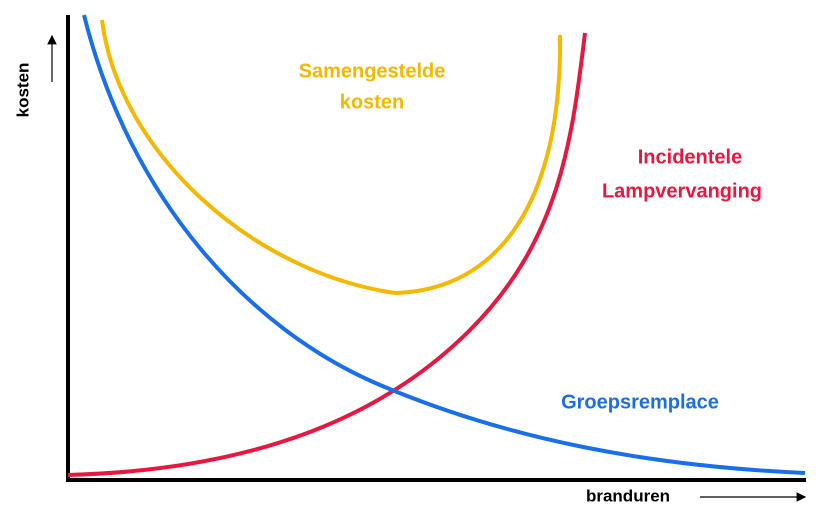 The height and width of the screenshot is (509, 819). I want to click on curve-label: Groepsremplace, so click(640, 402).